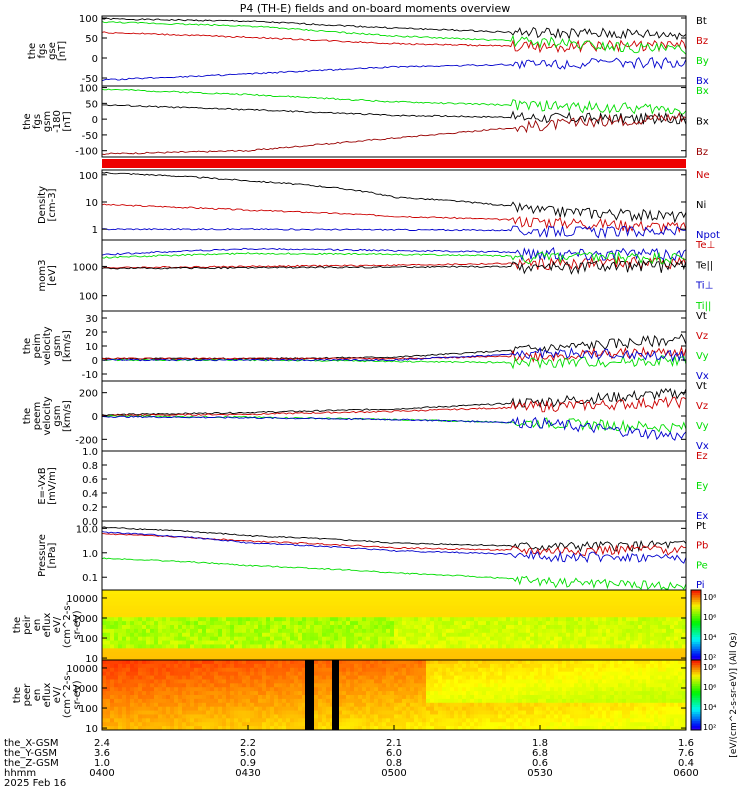  I want to click on y-axis-label: peir, so click(27, 624).